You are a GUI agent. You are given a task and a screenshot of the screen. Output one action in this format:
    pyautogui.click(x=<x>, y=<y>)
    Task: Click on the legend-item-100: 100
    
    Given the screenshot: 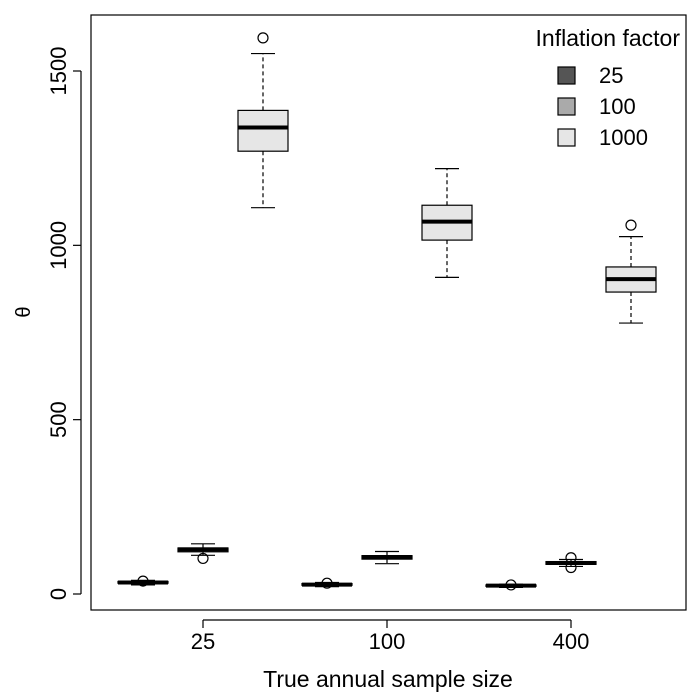 What is the action you would take?
    pyautogui.click(x=596, y=106)
    